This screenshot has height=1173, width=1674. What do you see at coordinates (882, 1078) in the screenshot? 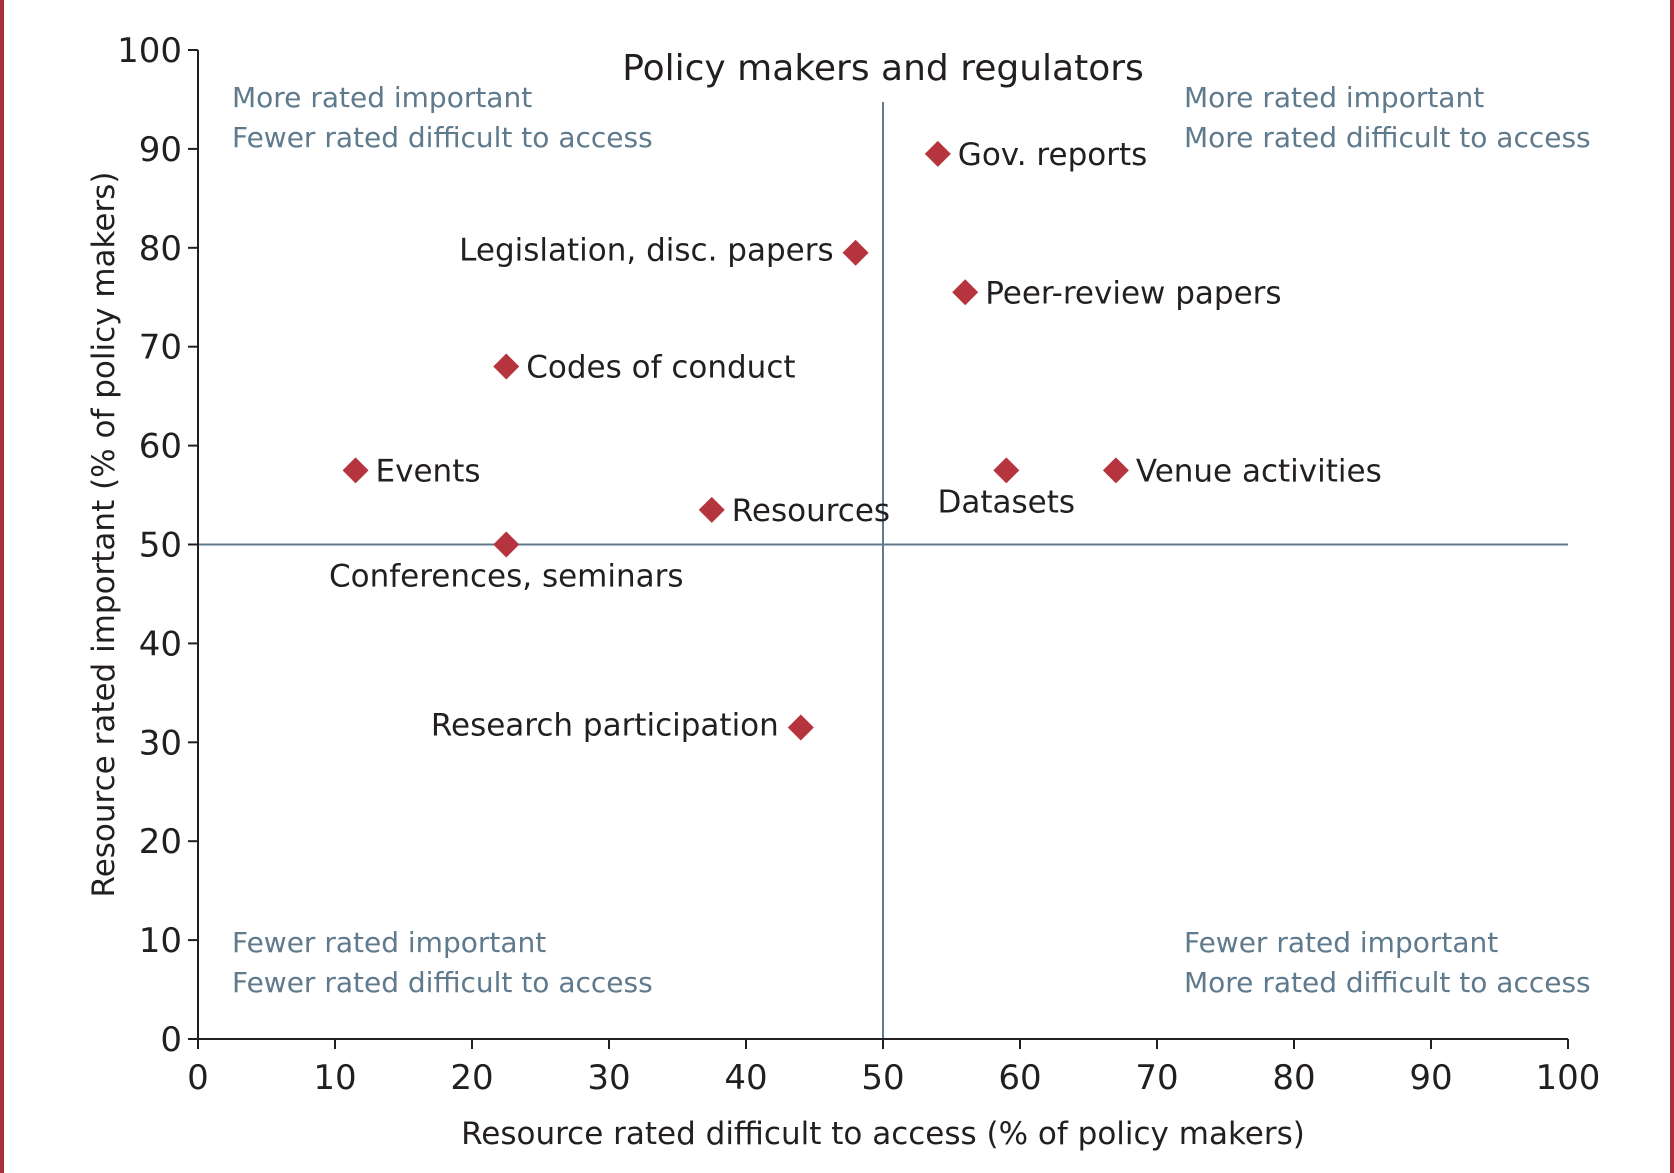
I see `x-tick-label: 50` at bounding box center [882, 1078].